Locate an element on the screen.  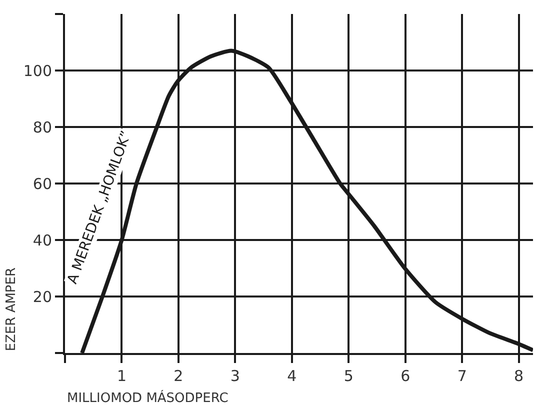
x-tick-label: 7 is located at coordinates (462, 376).